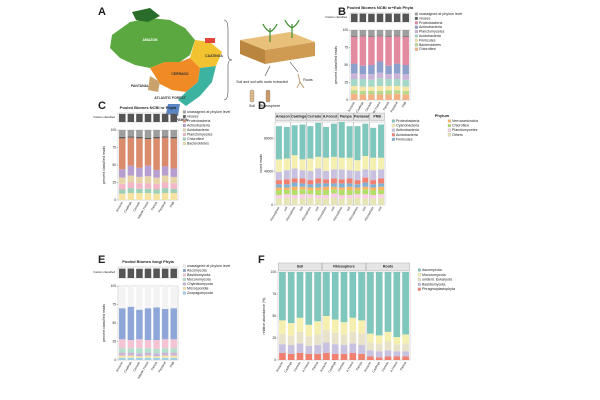 Image resolution: width=600 pixels, height=400 pixels. Describe the element at coordinates (170, 98) in the screenshot. I see `map-label: ATLANTIC FOREST` at that location.